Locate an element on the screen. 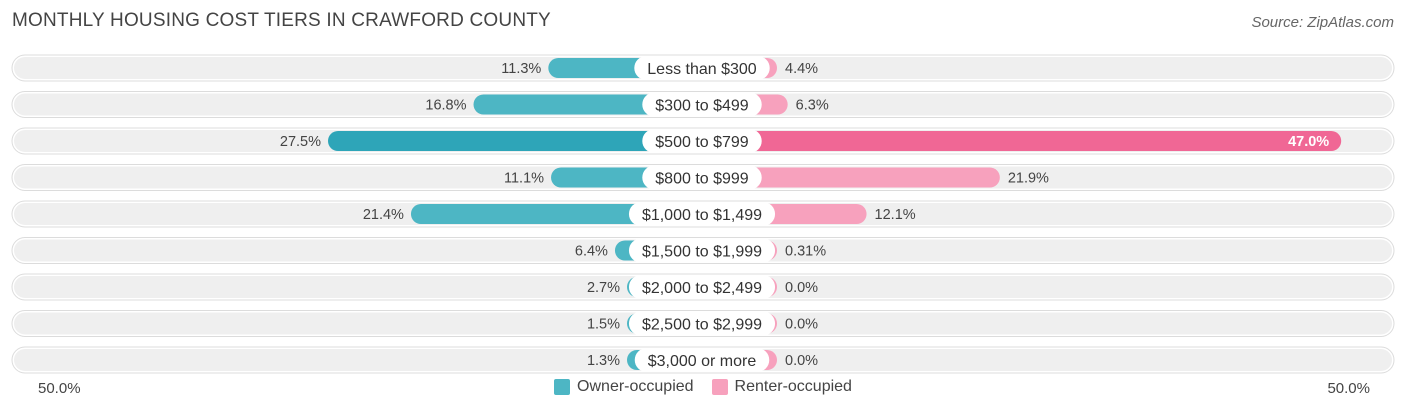 The image size is (1406, 414). owner-value-label: 21.4% is located at coordinates (383, 215).